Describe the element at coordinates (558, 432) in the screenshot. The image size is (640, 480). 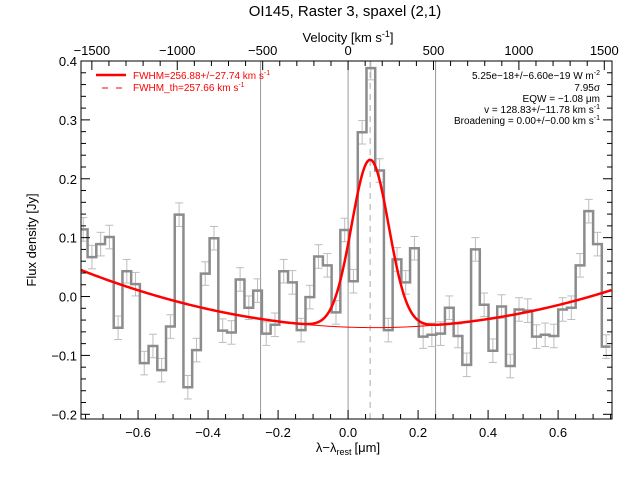
I see `x-tick-label: 0.6` at that location.